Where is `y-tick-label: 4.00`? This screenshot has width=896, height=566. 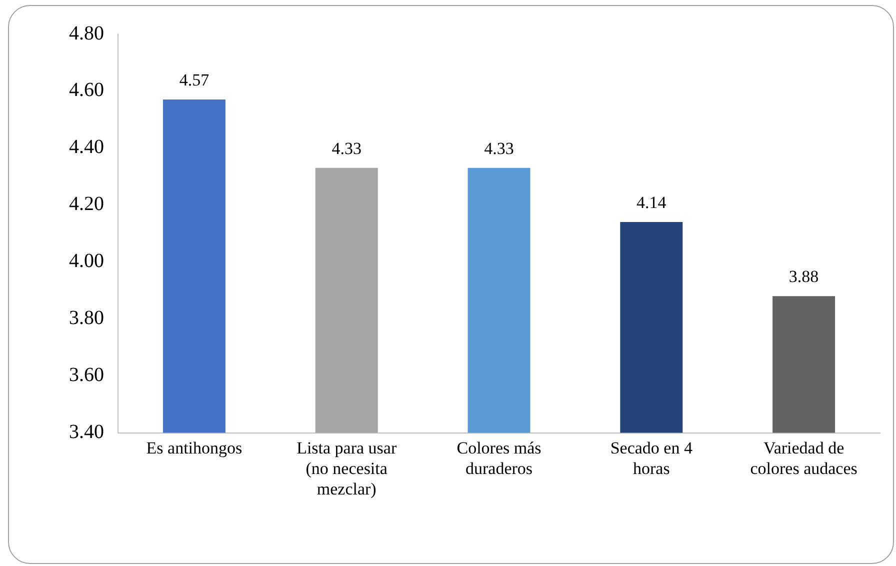
y-tick-label: 4.00 is located at coordinates (86, 261).